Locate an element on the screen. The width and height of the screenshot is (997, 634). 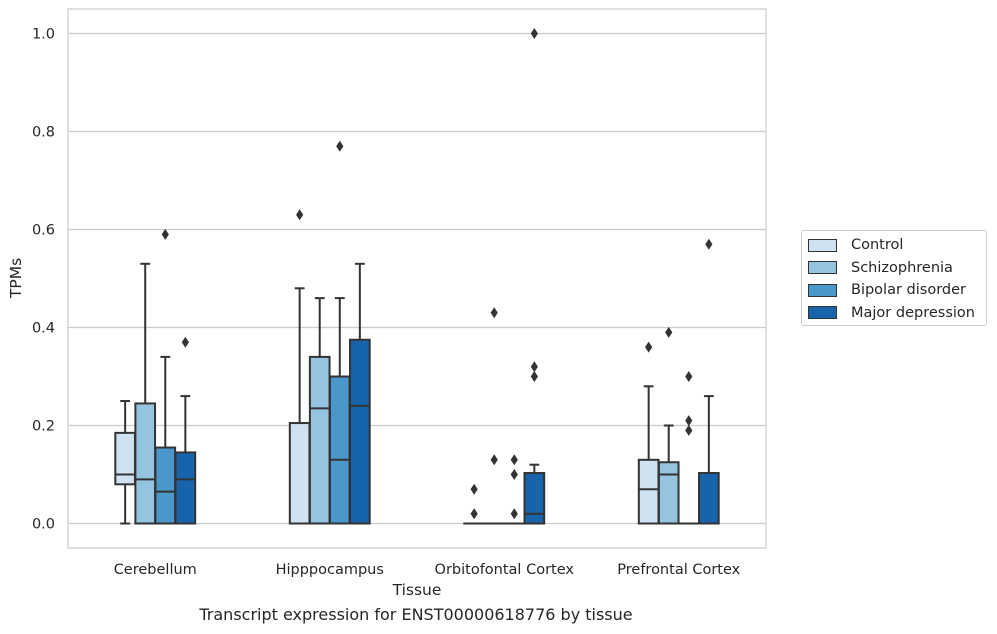
y-tick-label: 0.6 is located at coordinates (43, 231).